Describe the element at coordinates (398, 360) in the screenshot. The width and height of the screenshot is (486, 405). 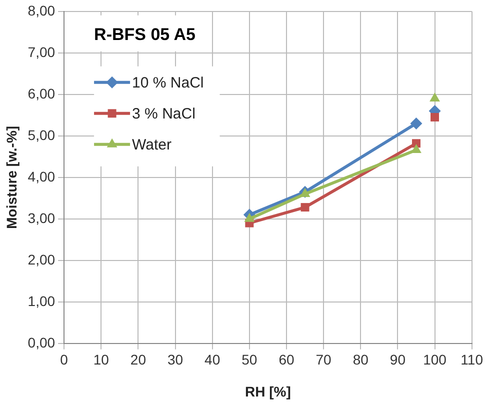
I see `x-tick-label: 90` at that location.